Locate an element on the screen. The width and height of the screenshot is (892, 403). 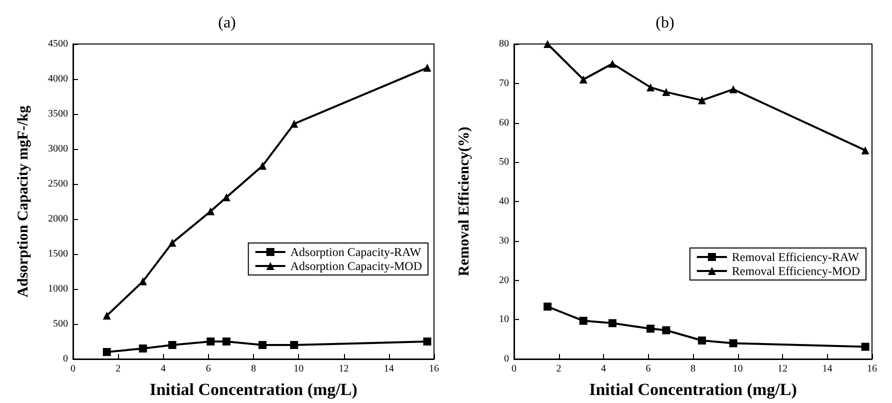
y-tick-label: 1500 is located at coordinates (58, 254).